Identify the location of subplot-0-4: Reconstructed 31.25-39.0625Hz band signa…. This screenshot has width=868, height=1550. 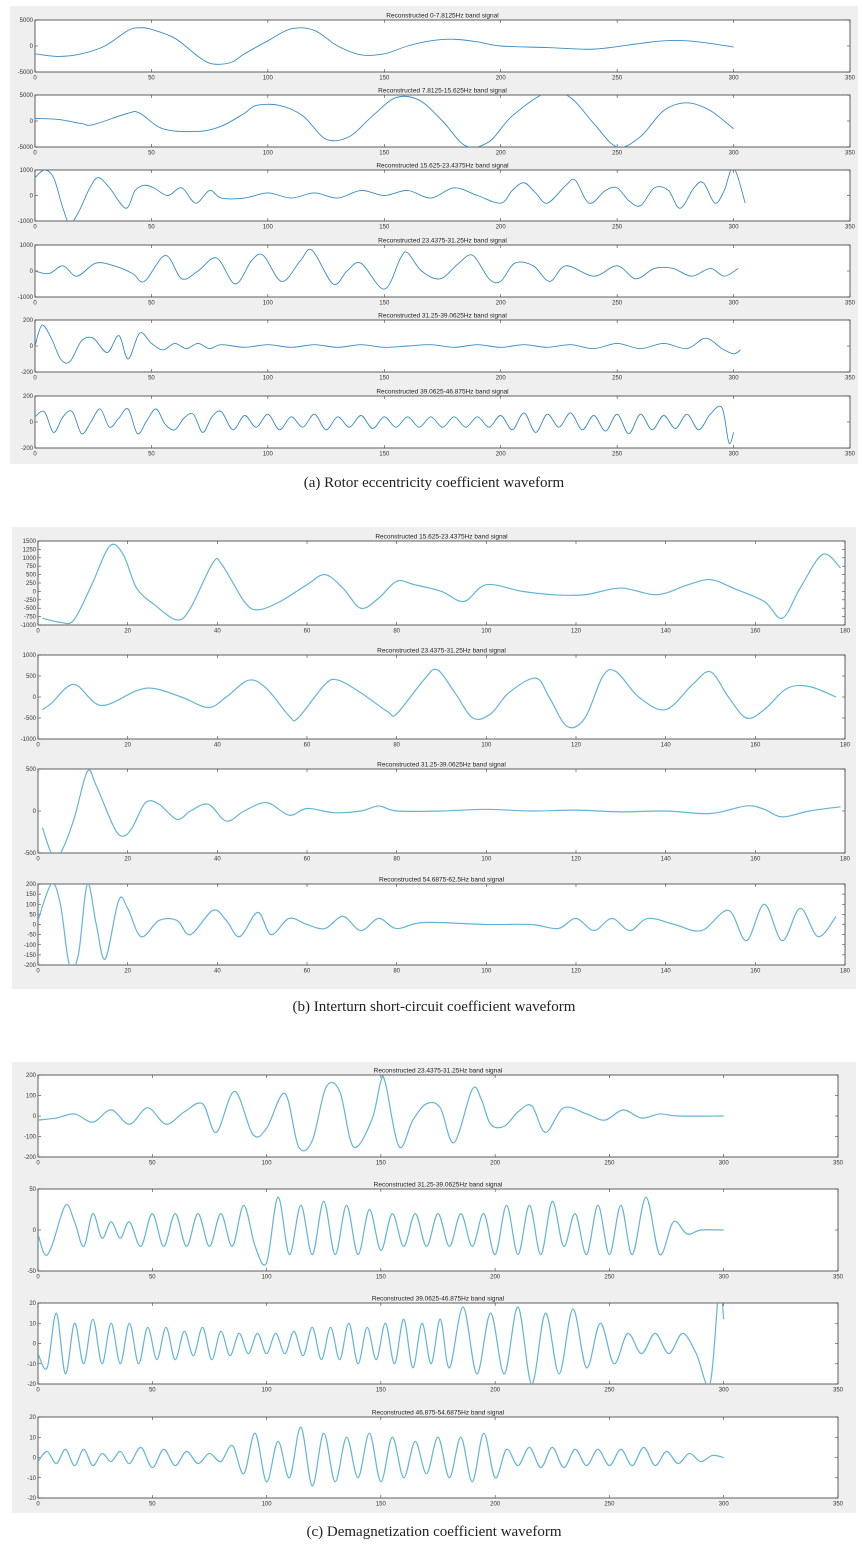
(438, 347).